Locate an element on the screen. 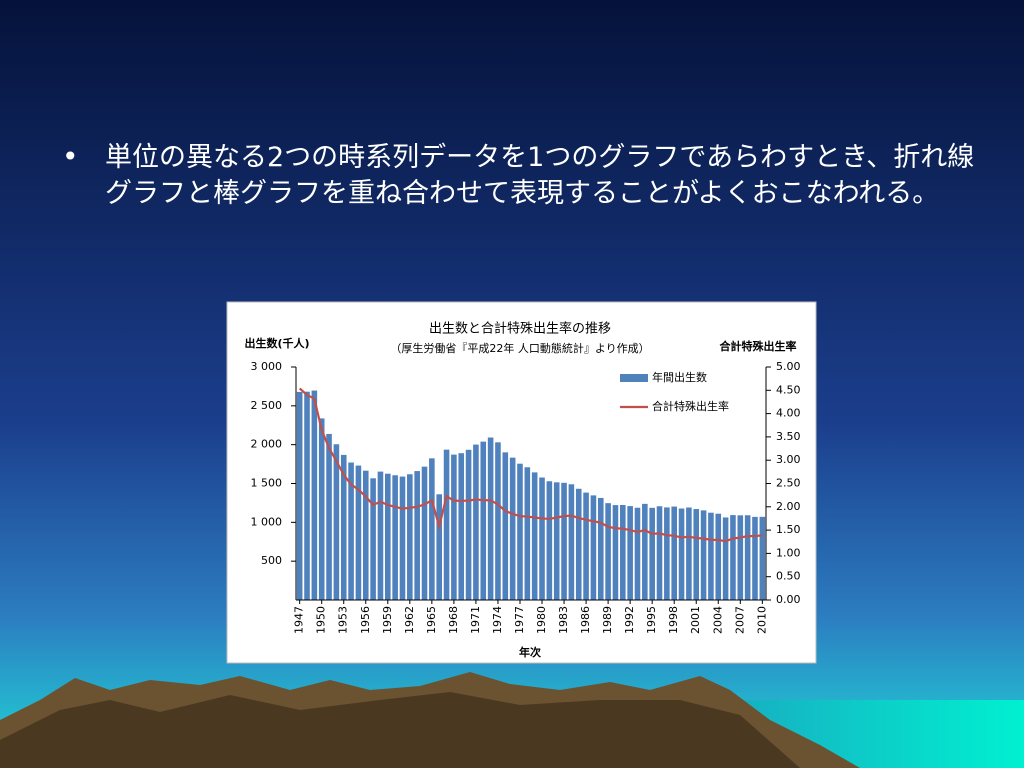 This screenshot has height=768, width=1024. x-tick-label: 1959 is located at coordinates (387, 620).